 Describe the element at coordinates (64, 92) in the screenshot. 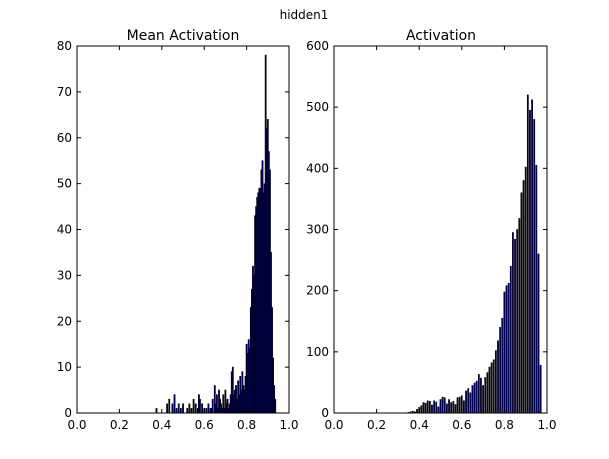

I see `y-tick-label: 70` at that location.